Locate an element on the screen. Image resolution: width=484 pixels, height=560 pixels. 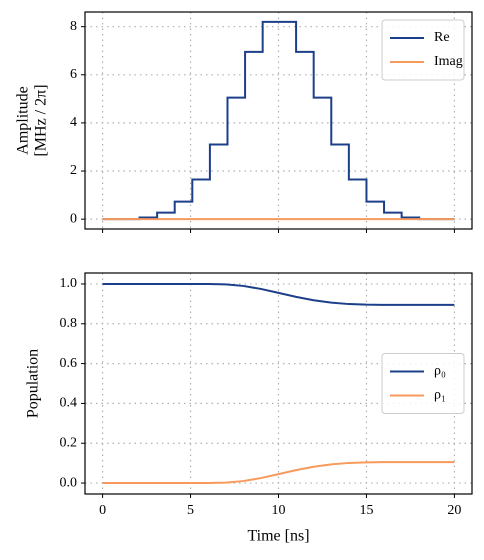
y-tick-label: 0.0 is located at coordinates (69, 482).